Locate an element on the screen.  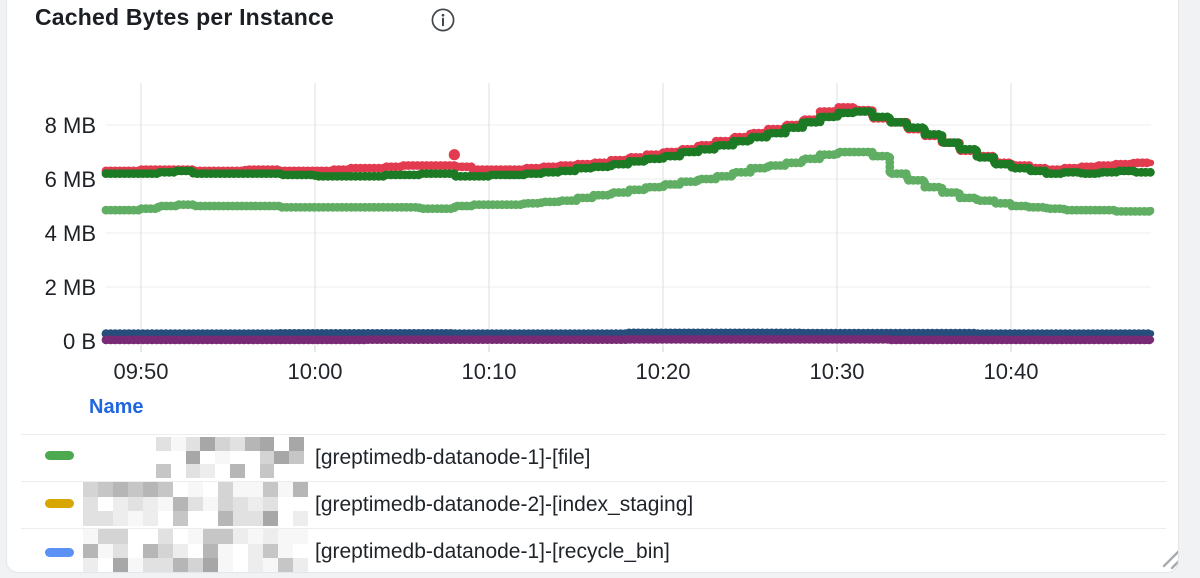
panel-resize-handle is located at coordinates (1168, 557).